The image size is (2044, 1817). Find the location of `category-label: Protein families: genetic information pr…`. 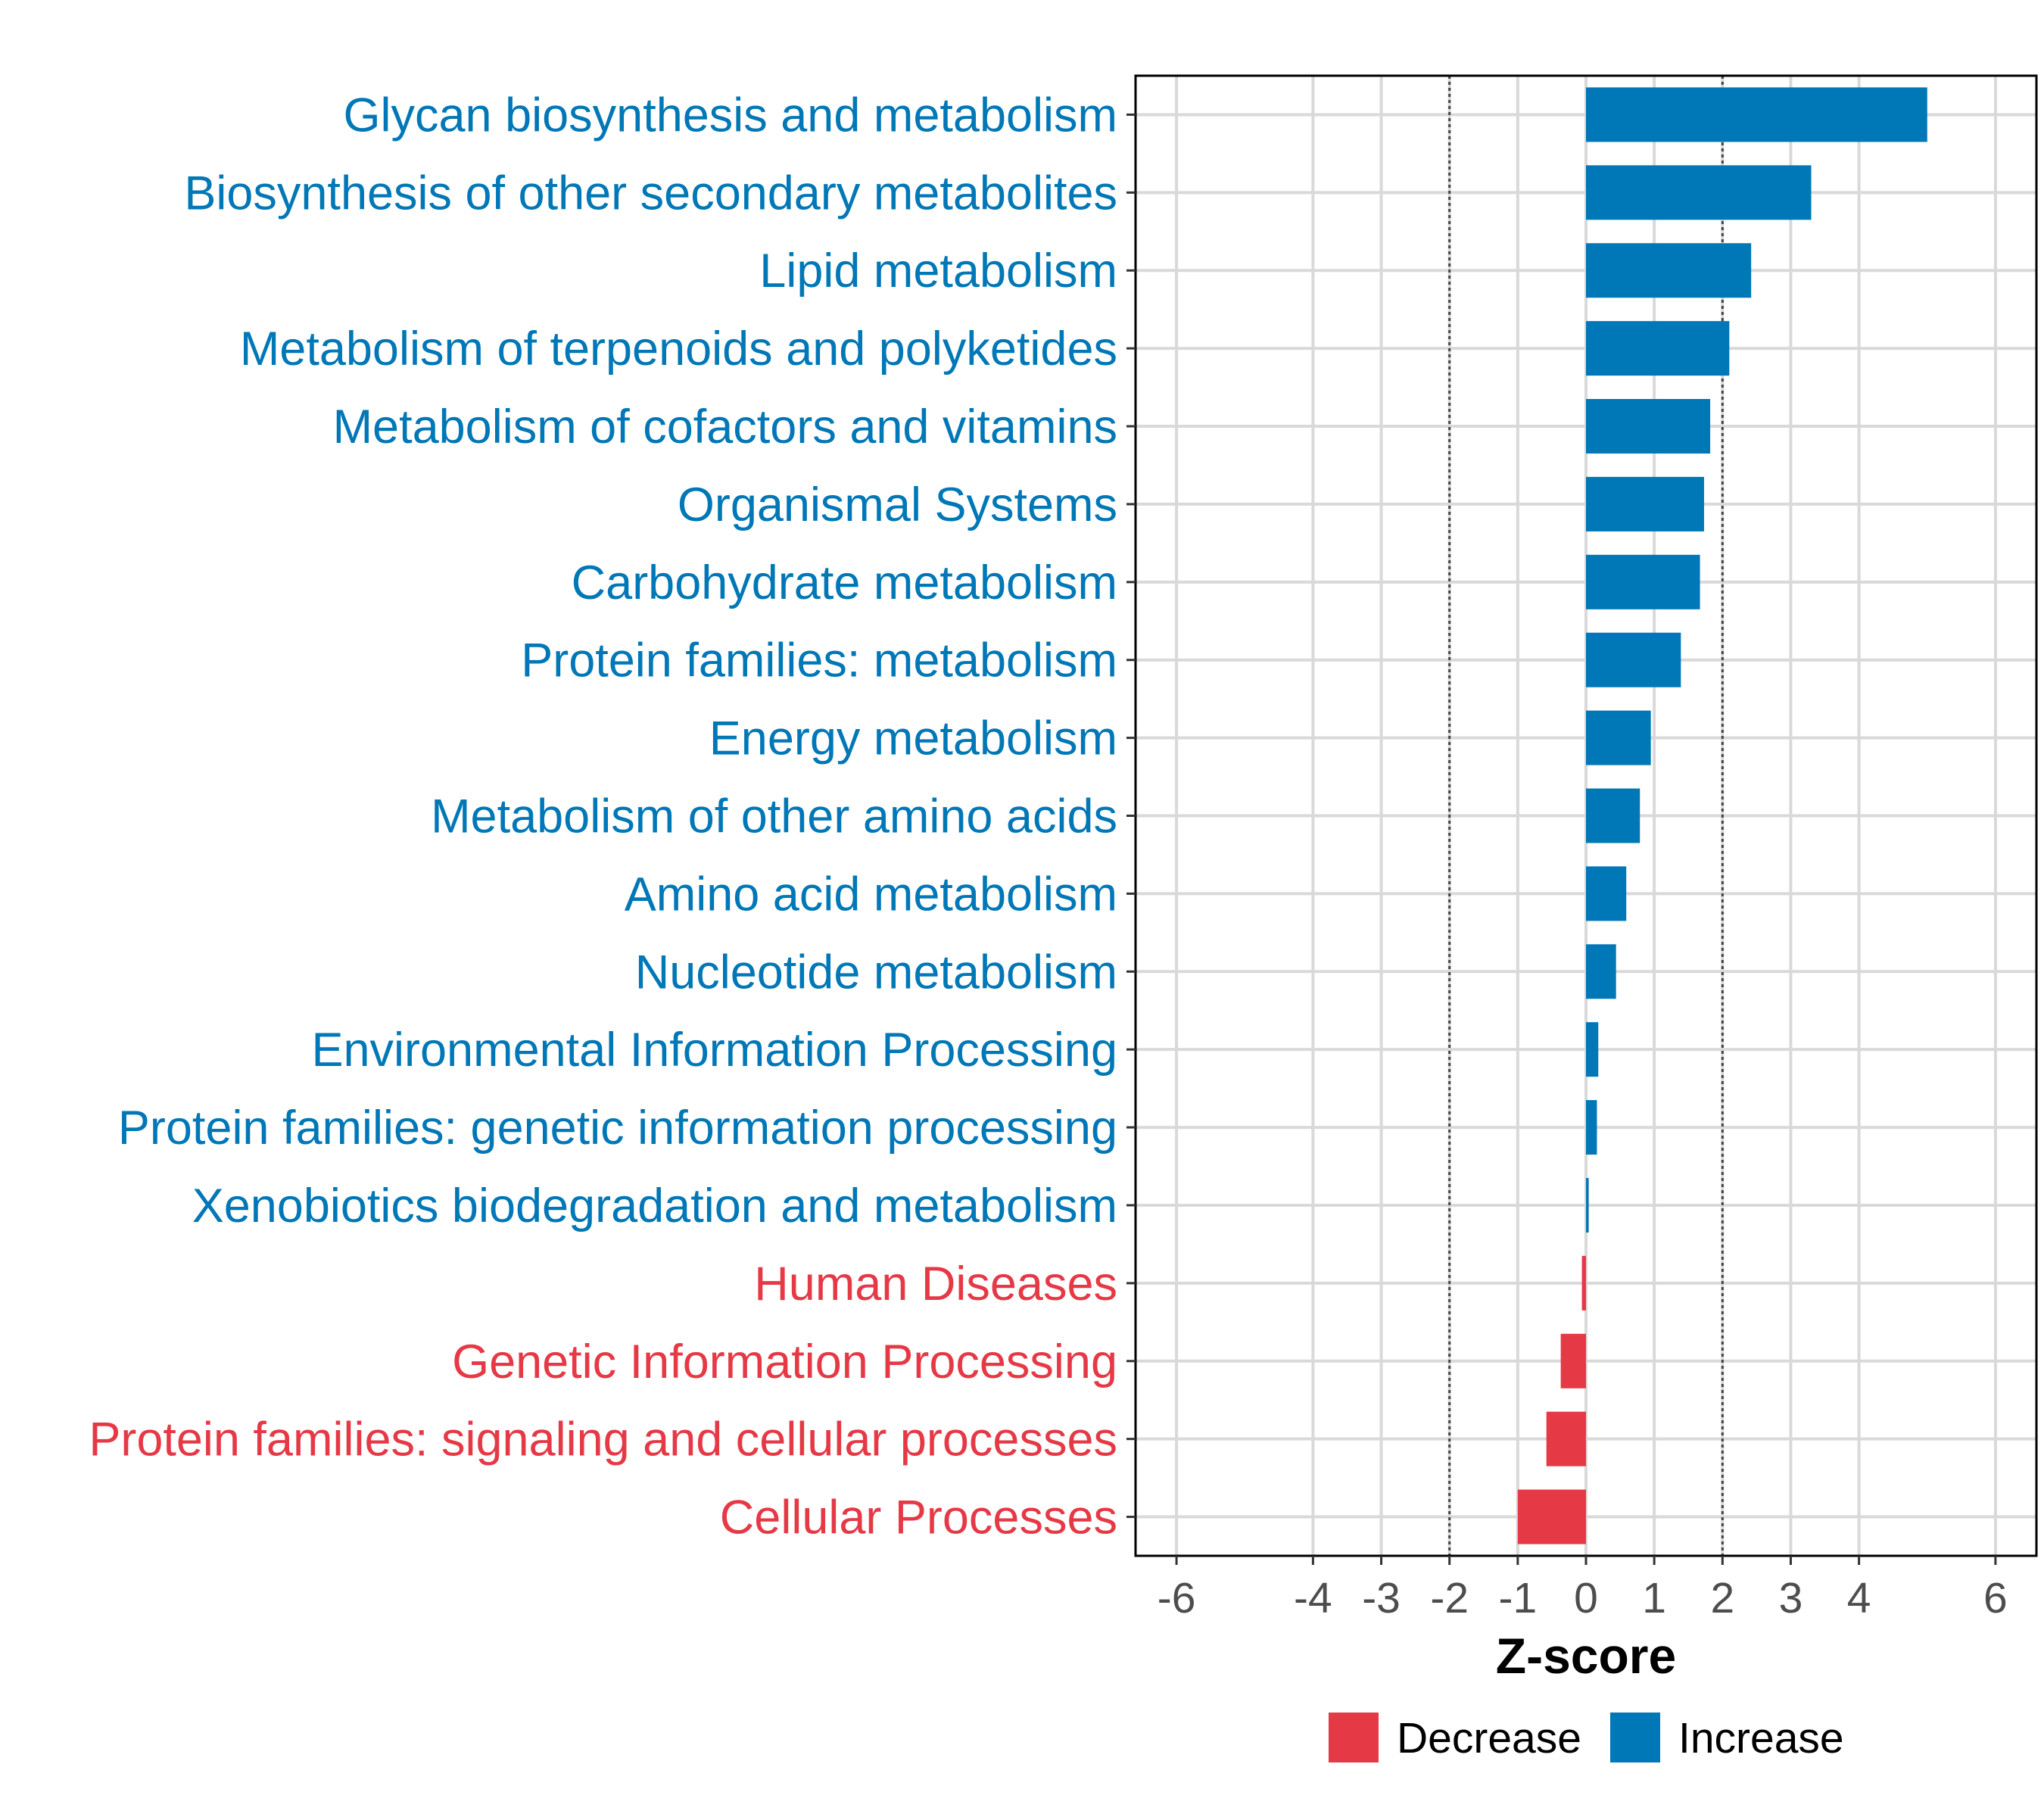

category-label: Protein families: genetic information pr… is located at coordinates (617, 1128).